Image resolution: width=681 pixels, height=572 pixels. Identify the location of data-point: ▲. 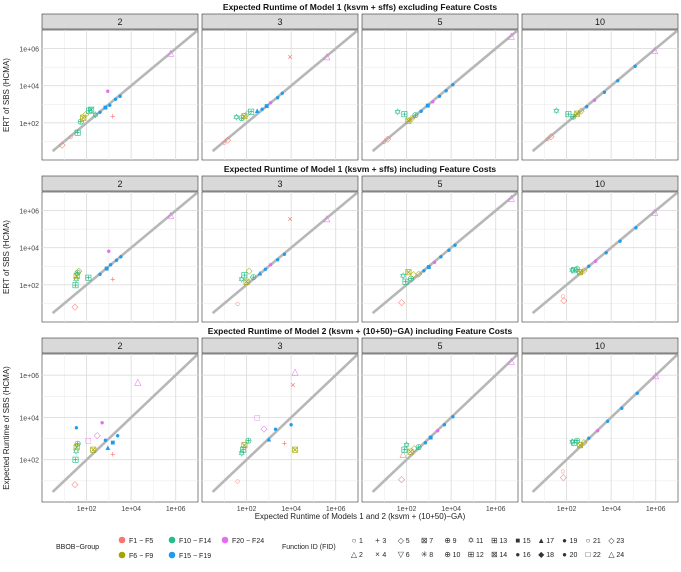
(269, 439).